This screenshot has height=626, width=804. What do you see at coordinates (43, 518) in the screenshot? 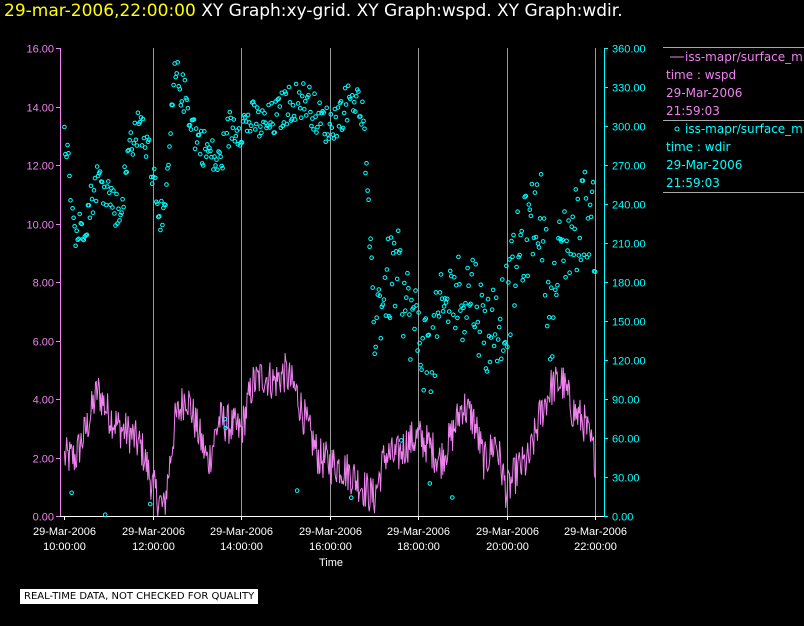
I see `y-left-tick-label: 0.00` at bounding box center [43, 518].